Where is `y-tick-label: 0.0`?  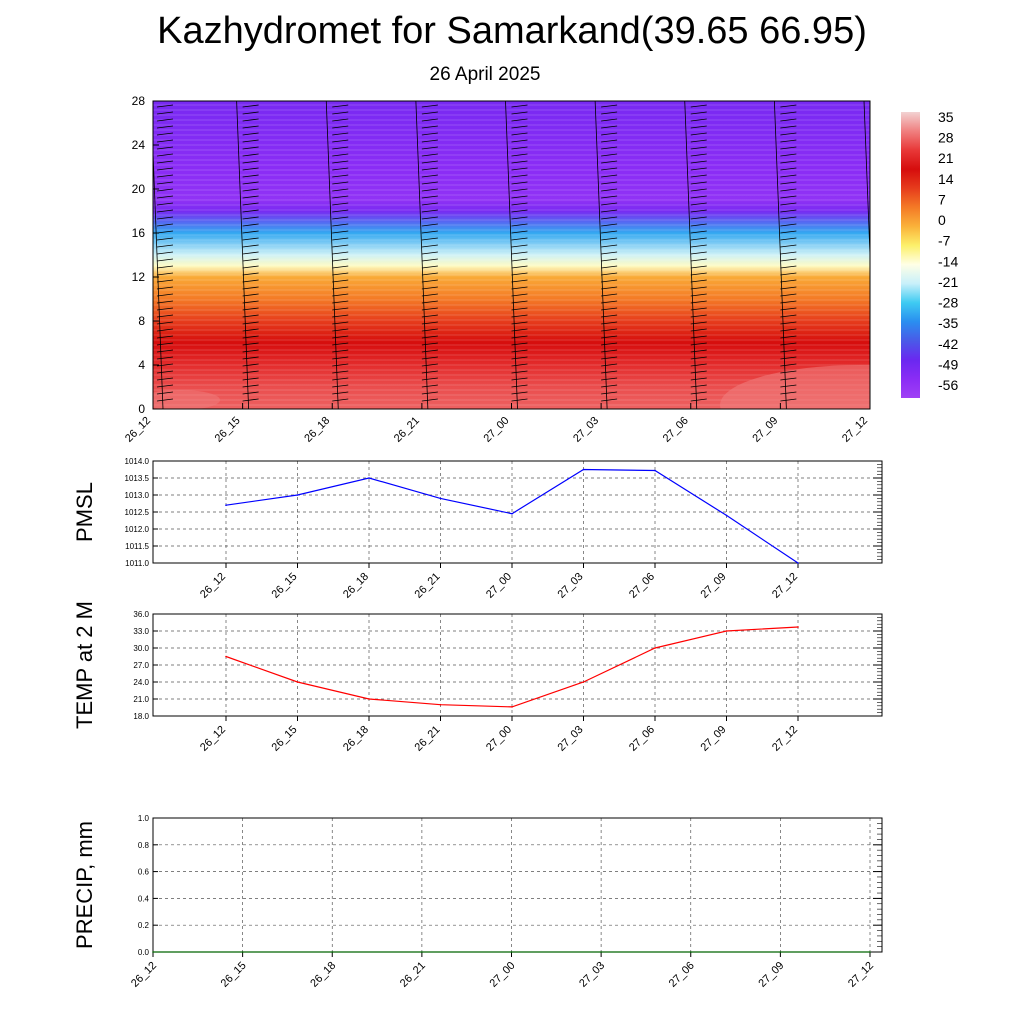 y-tick-label: 0.0 is located at coordinates (144, 952).